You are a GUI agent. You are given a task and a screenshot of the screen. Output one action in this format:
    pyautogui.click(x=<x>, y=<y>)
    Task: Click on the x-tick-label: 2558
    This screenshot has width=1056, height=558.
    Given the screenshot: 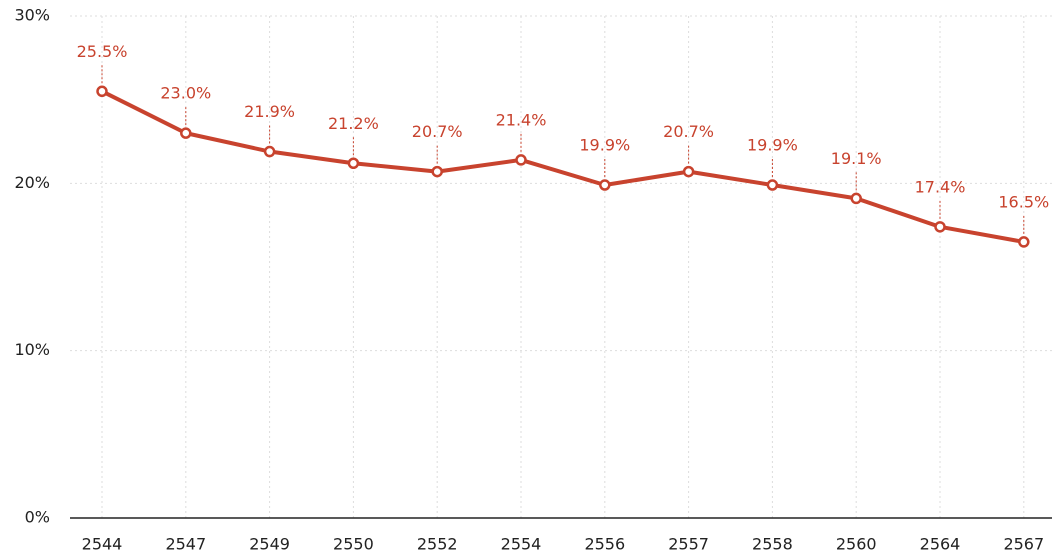 What is the action you would take?
    pyautogui.click(x=772, y=544)
    